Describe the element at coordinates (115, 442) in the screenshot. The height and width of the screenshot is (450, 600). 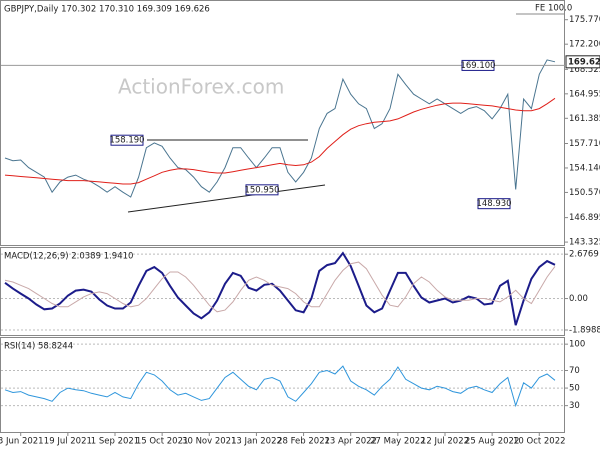
I see `x-tick-label: 1 Sep 2021` at that location.